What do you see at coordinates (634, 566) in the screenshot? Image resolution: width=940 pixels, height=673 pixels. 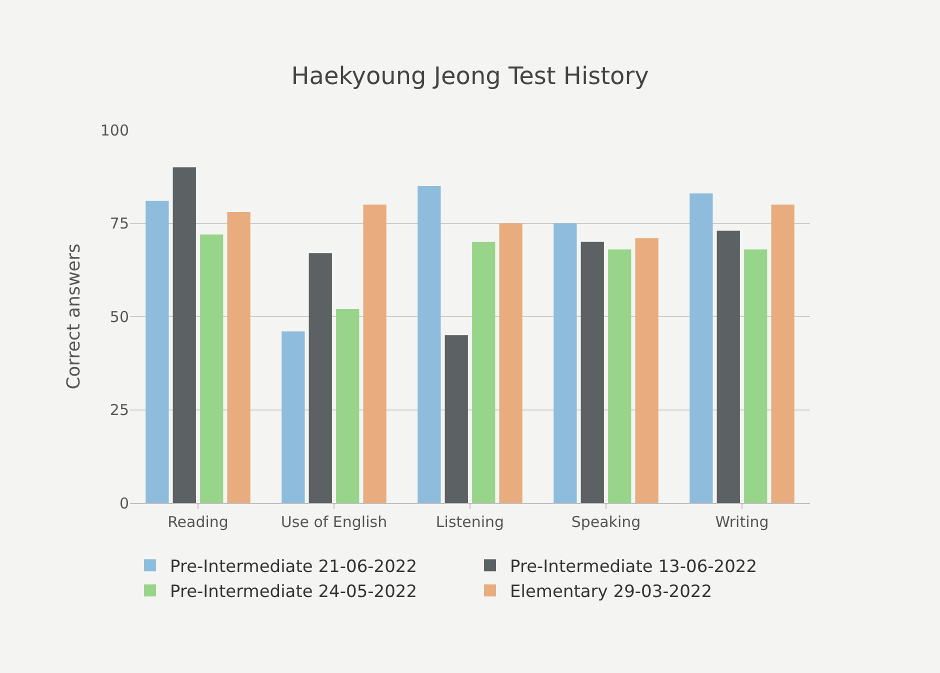 I see `legend-label: Pre-Intermediate 13-06-2022` at bounding box center [634, 566].